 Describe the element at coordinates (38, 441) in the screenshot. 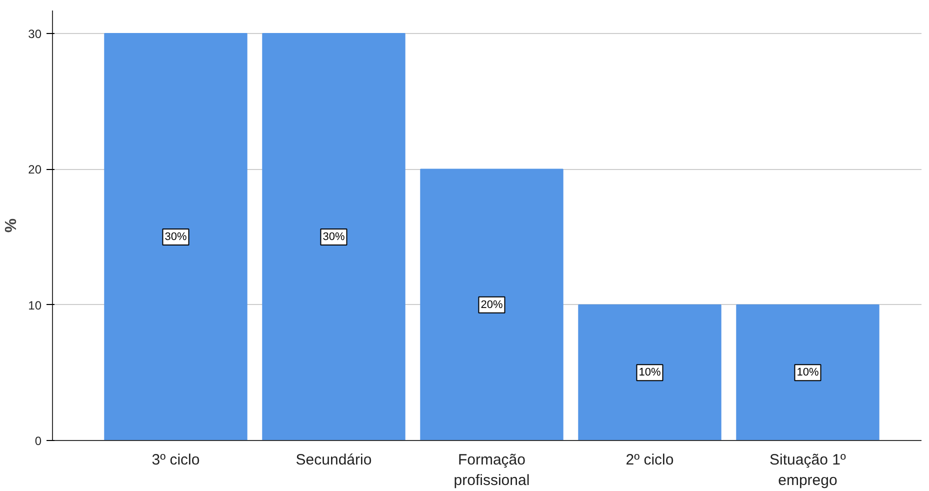

I see `y-tick-label: 0` at that location.